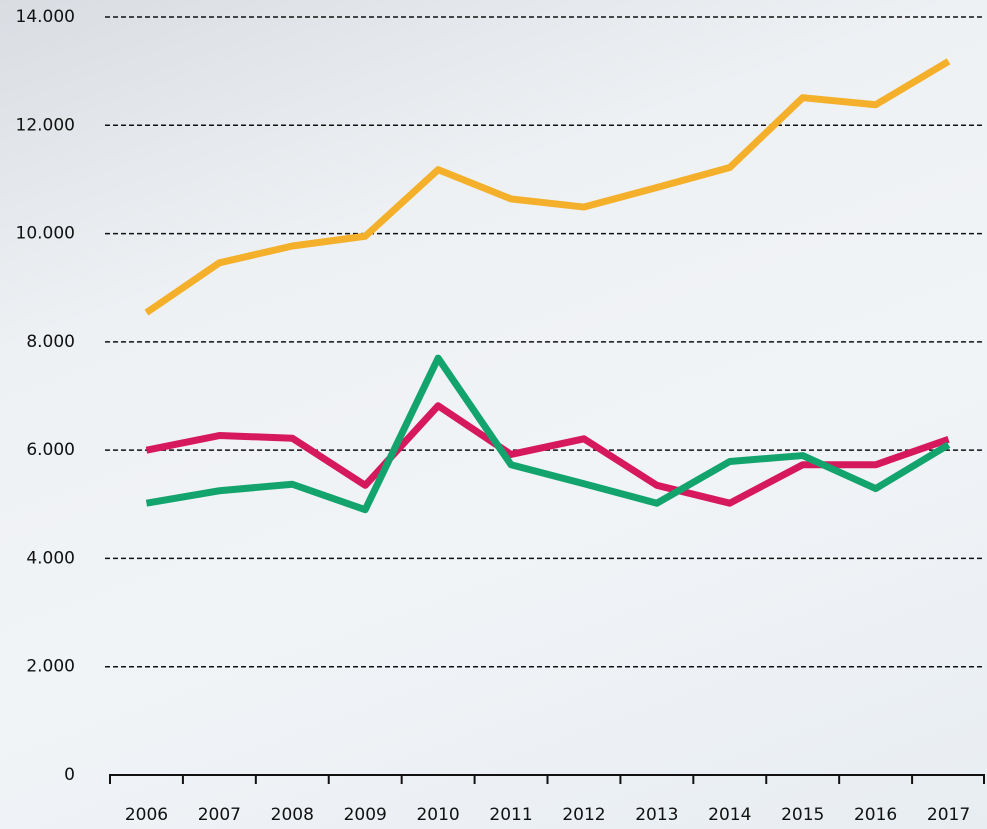 This screenshot has width=987, height=829. What do you see at coordinates (50, 450) in the screenshot?
I see `y-tick-label: 6.000` at bounding box center [50, 450].